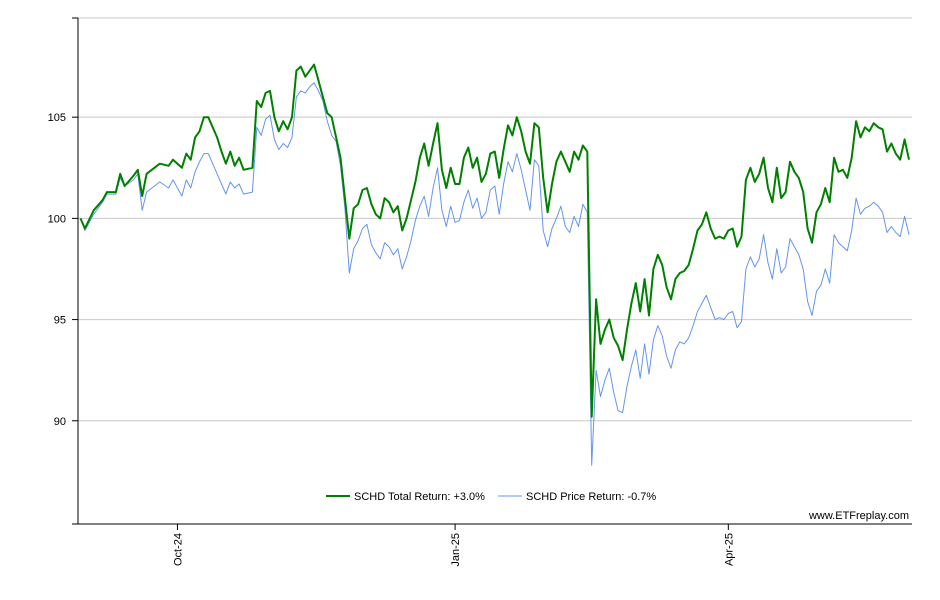 The width and height of the screenshot is (940, 600). Describe the element at coordinates (57, 118) in the screenshot. I see `y-tick-label-105: 105` at that location.